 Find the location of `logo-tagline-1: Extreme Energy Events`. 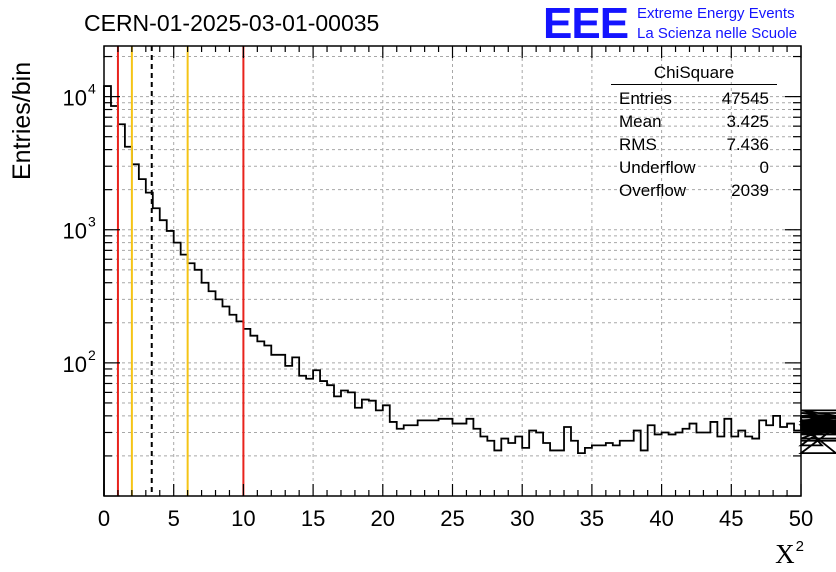

logo-tagline-1: Extreme Energy Events is located at coordinates (716, 13).